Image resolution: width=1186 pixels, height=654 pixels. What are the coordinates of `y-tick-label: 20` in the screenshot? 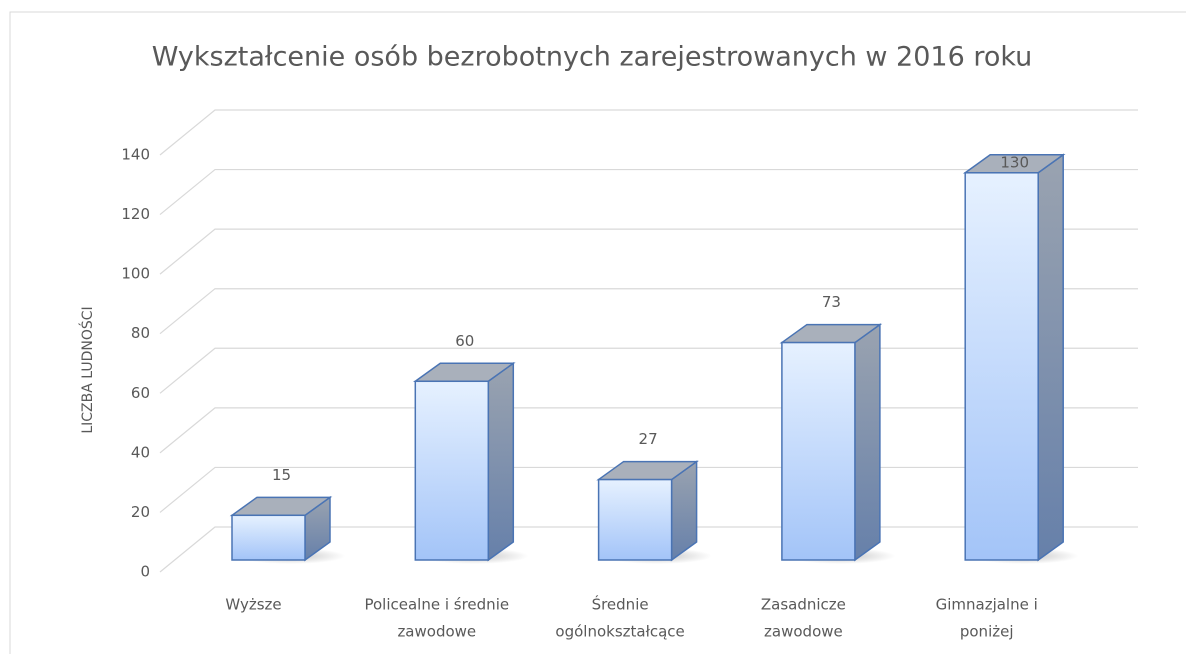 It's located at (140, 512).